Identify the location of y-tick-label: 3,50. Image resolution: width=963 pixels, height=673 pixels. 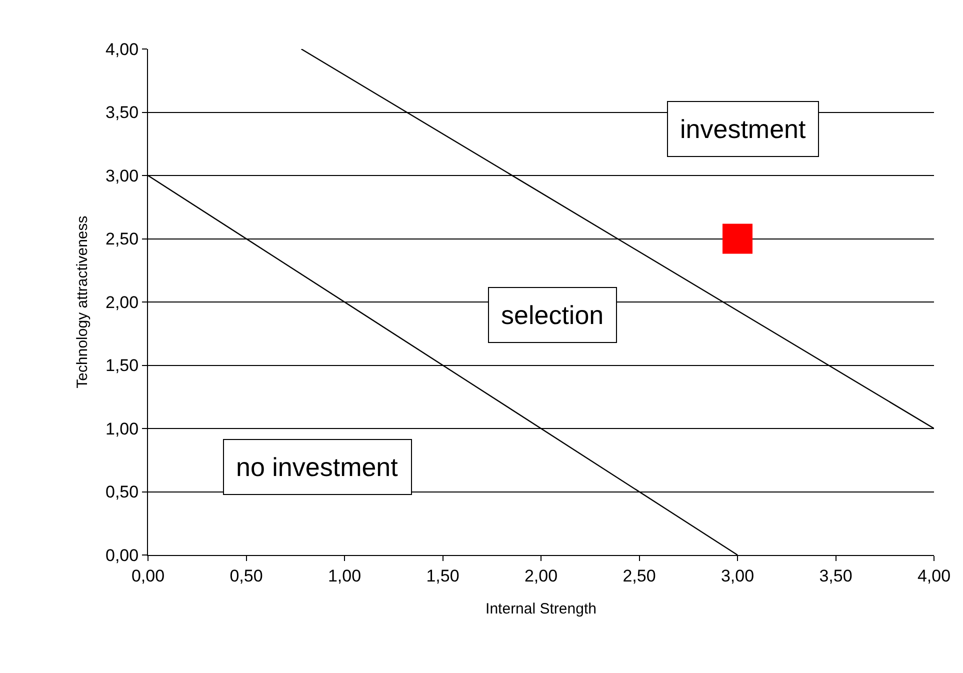
(122, 112).